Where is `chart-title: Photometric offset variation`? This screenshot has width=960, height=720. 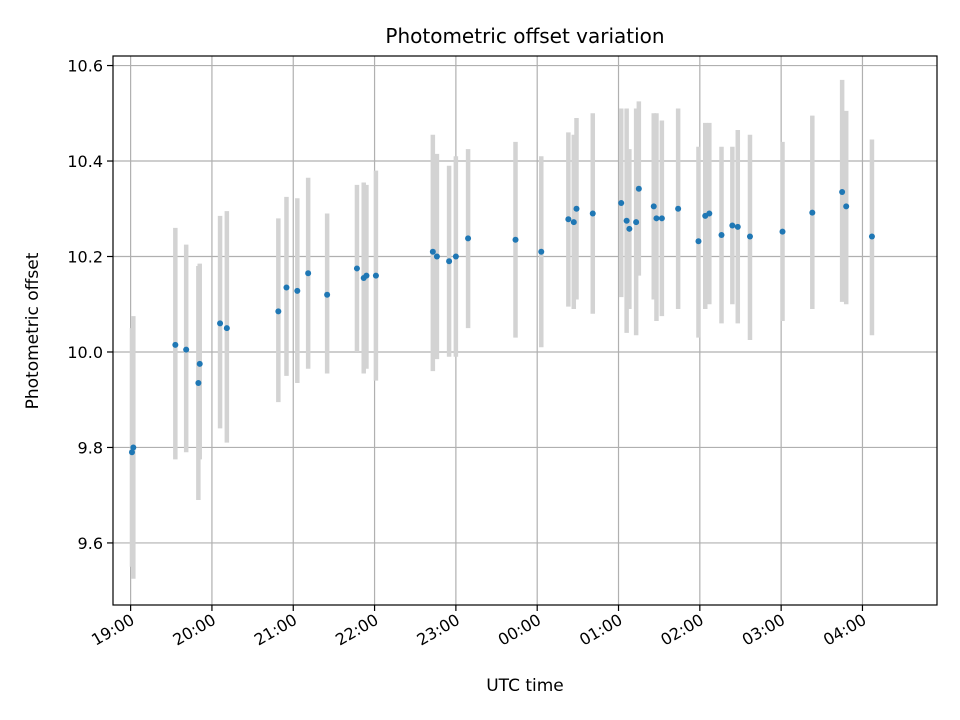 chart-title: Photometric offset variation is located at coordinates (524, 36).